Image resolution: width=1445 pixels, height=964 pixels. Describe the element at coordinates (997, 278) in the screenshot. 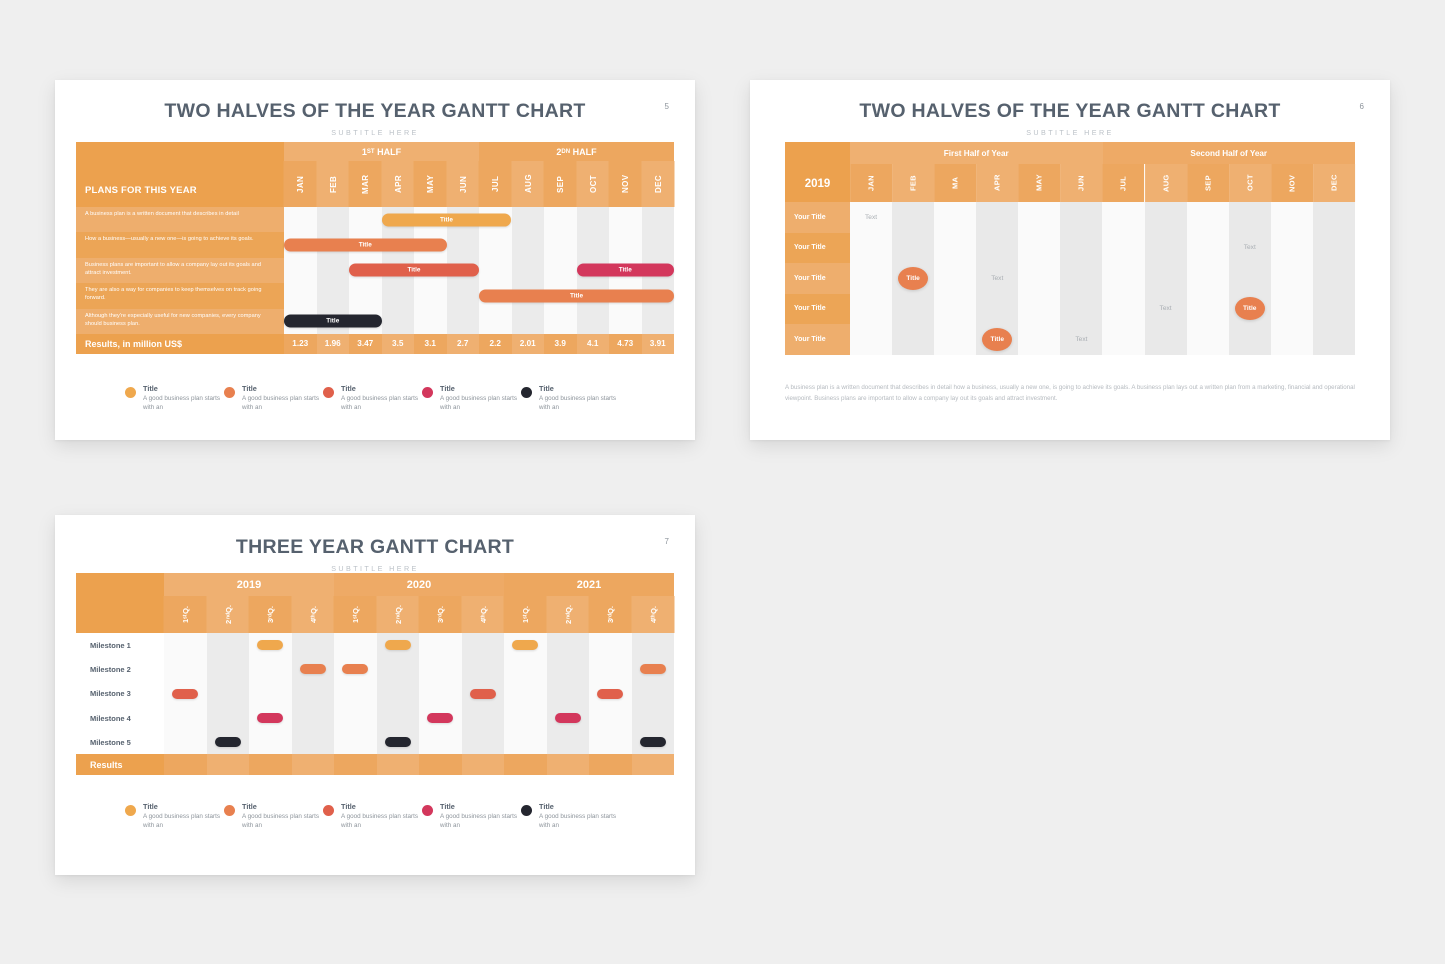

I see `cell-text: Text` at that location.